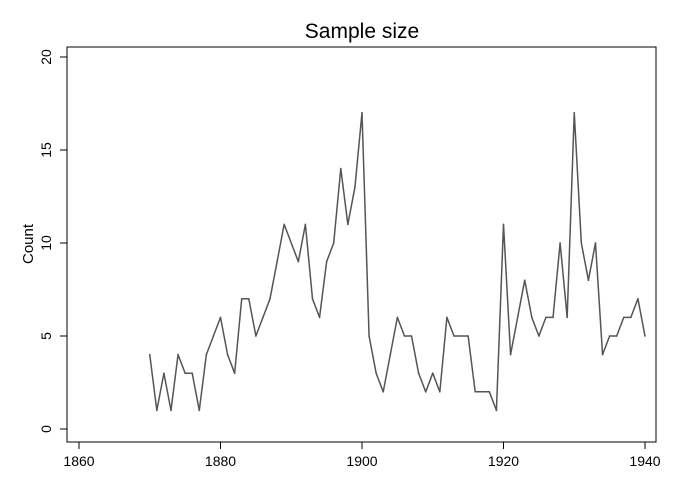  Describe the element at coordinates (46, 57) in the screenshot. I see `y-tick-label: 20` at that location.